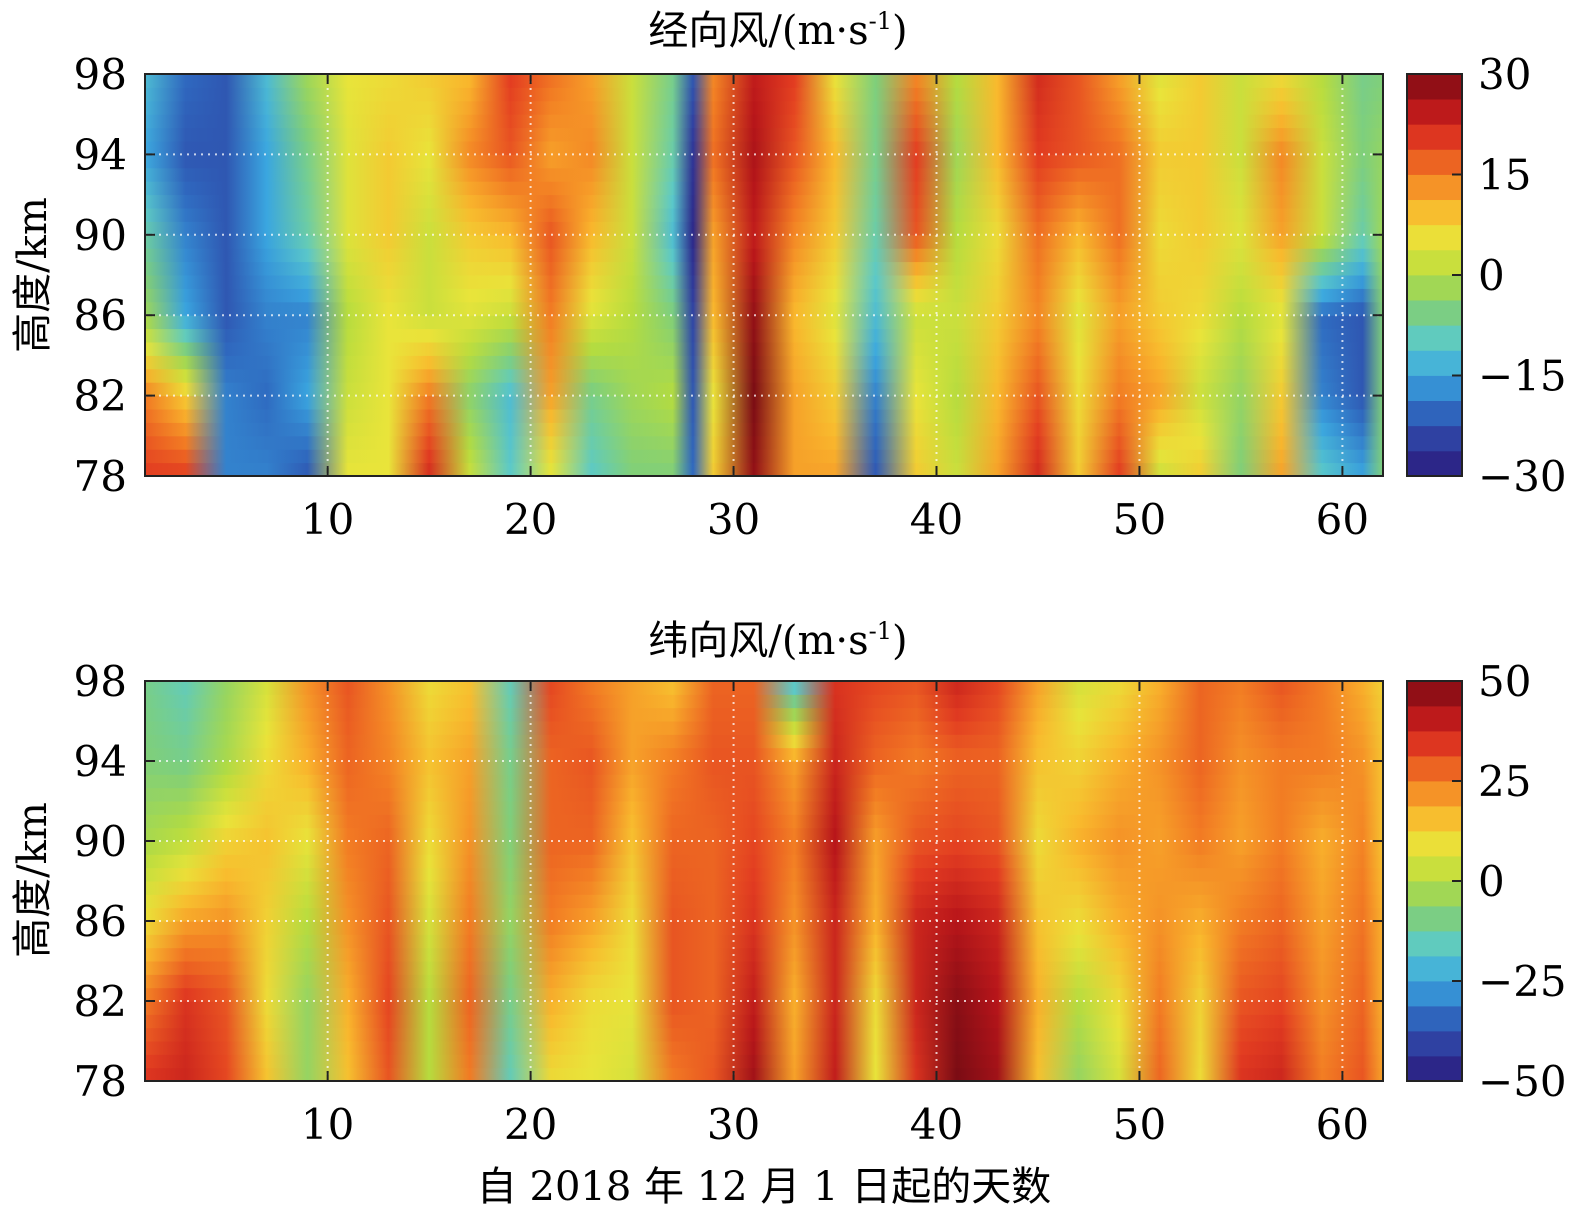 The height and width of the screenshot is (1222, 1575). I want to click on y-tick-label: 90, so click(100, 841).